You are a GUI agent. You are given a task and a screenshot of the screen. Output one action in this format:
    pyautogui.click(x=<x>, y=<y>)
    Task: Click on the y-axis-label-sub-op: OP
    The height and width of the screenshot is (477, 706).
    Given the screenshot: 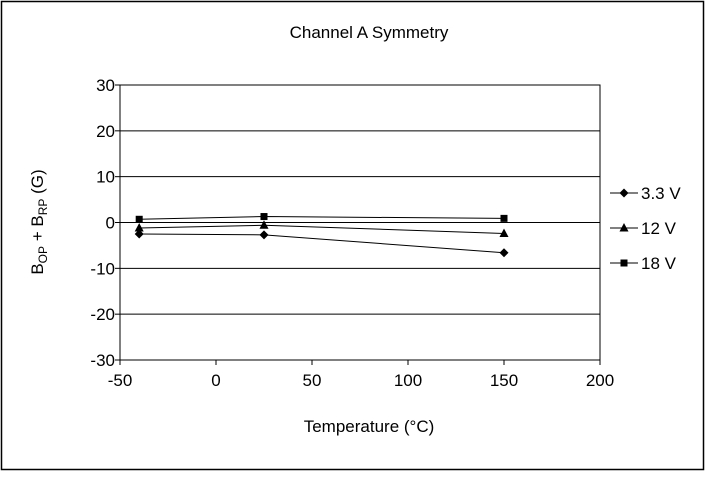 What is the action you would take?
    pyautogui.click(x=43, y=254)
    